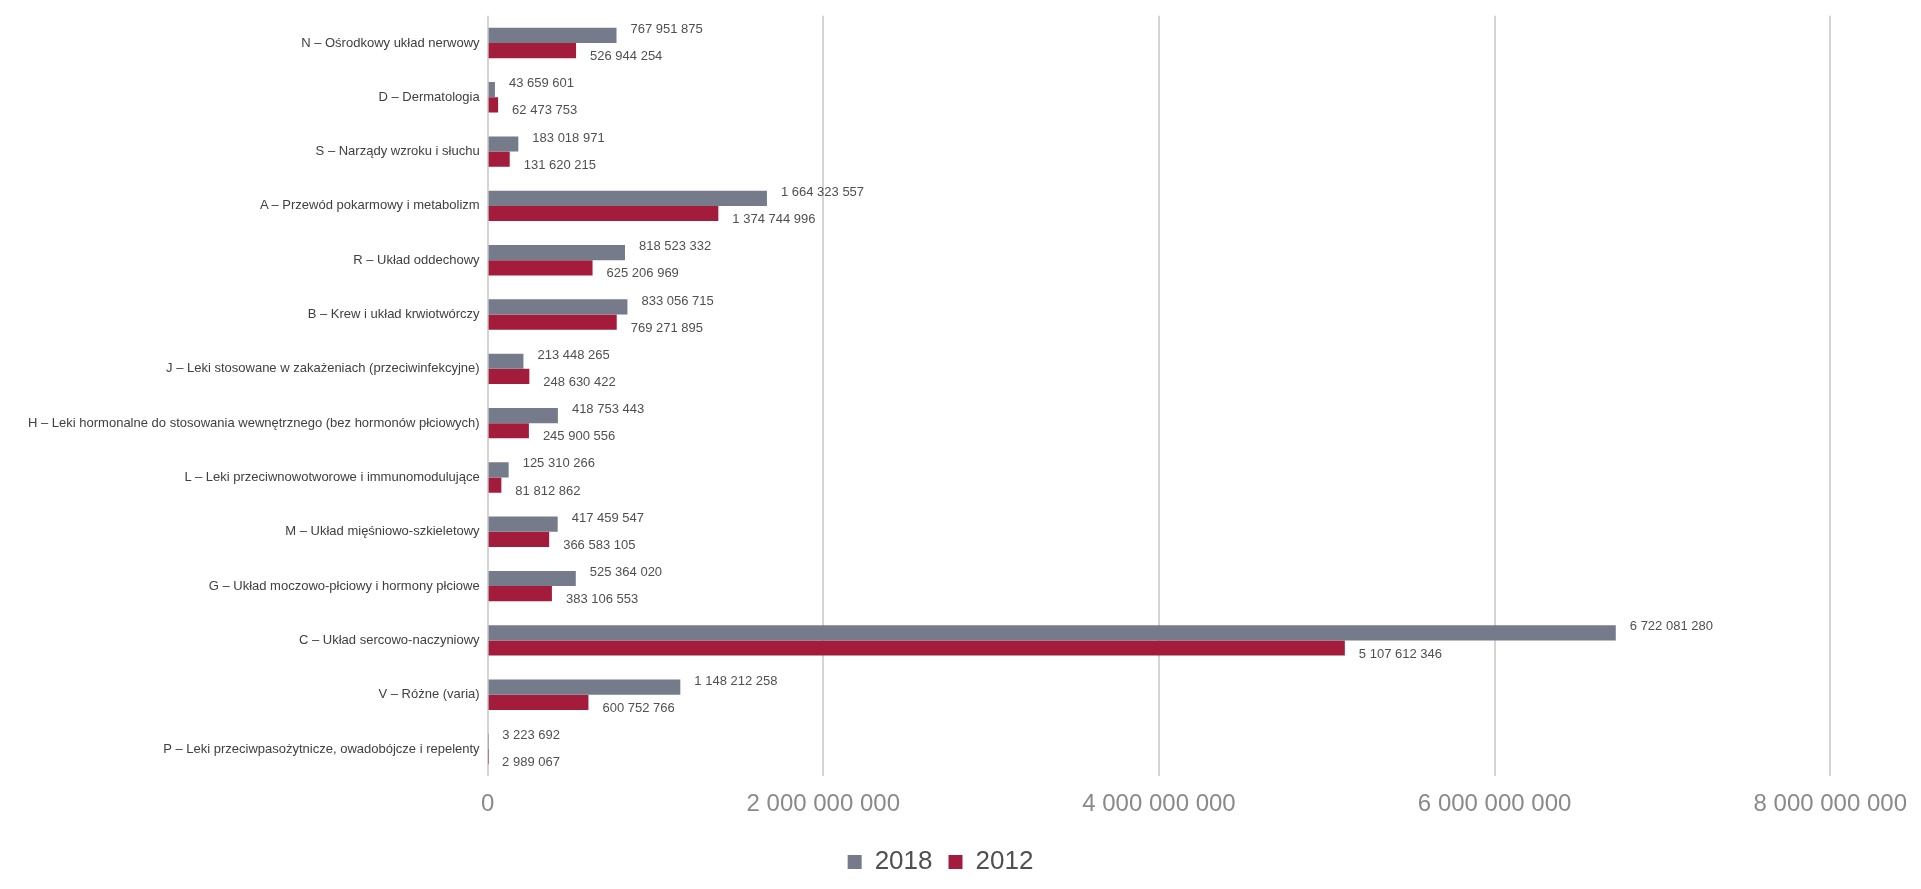 The image size is (1921, 889). What do you see at coordinates (638, 707) in the screenshot?
I see `data-label: 600 752 766` at bounding box center [638, 707].